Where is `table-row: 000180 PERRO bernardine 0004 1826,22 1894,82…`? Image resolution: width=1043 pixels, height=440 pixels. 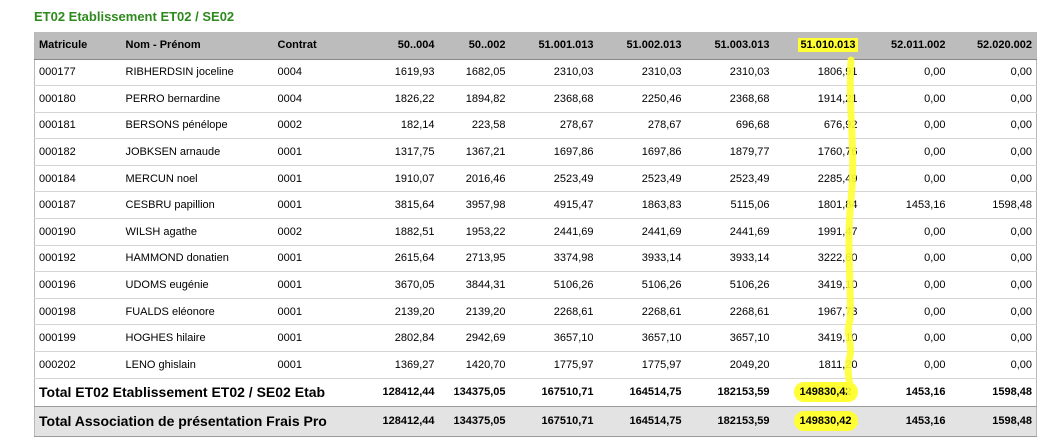 table-row: 000180 PERRO bernardine 0004 1826,22 1894,82… is located at coordinates (535, 99).